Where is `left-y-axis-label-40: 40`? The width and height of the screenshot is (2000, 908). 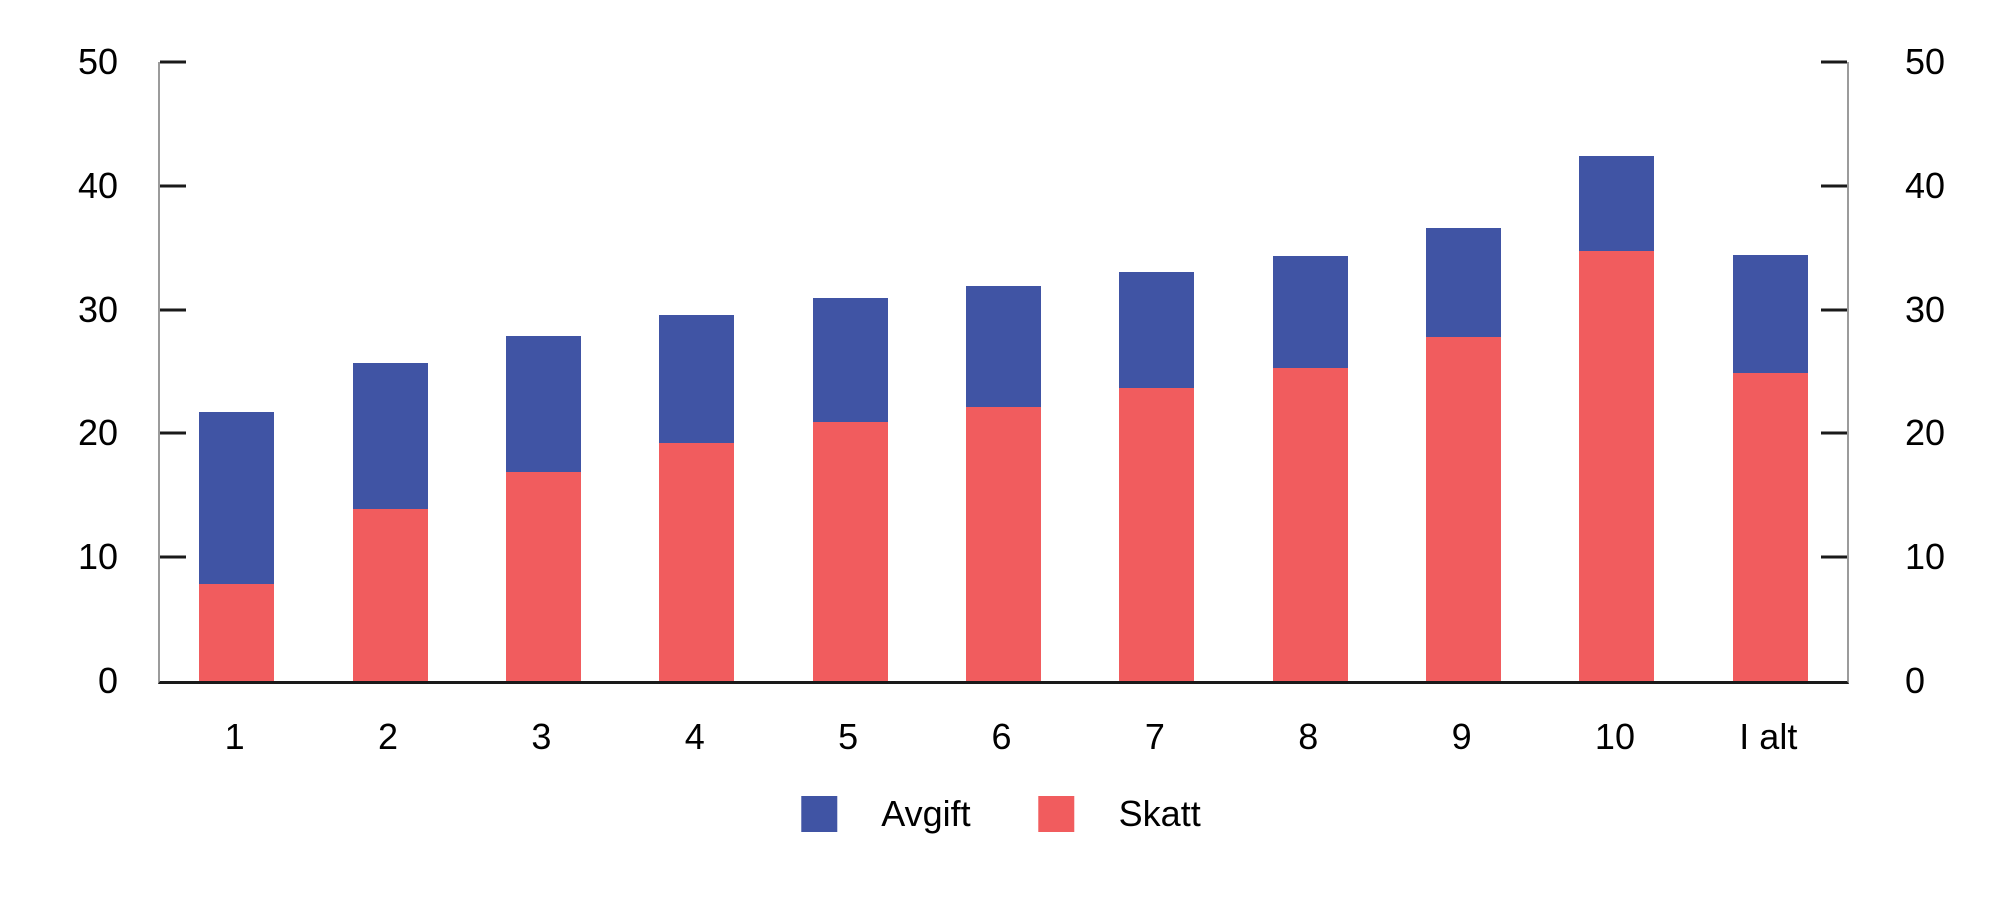 left-y-axis-label-40: 40 is located at coordinates (97, 185).